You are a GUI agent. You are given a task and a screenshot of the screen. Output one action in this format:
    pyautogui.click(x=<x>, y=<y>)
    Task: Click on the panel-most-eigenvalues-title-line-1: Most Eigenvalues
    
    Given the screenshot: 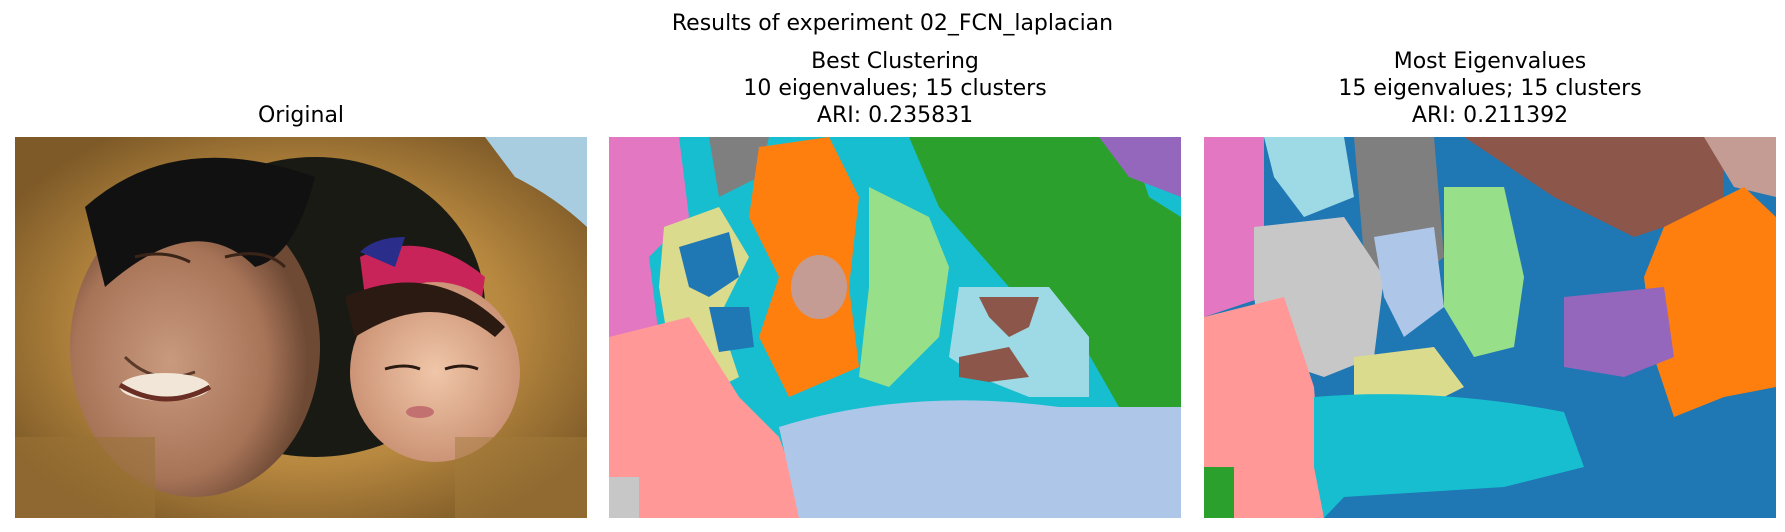 What is the action you would take?
    pyautogui.click(x=1490, y=61)
    